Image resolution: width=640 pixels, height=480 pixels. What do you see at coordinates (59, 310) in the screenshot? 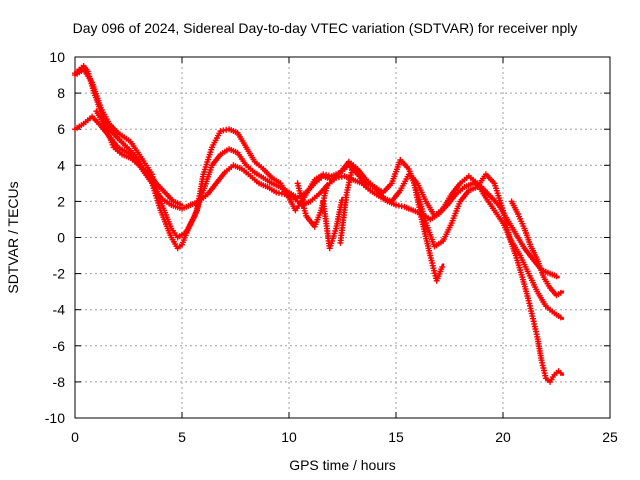
I see `y-tick-label: -4` at bounding box center [59, 310].